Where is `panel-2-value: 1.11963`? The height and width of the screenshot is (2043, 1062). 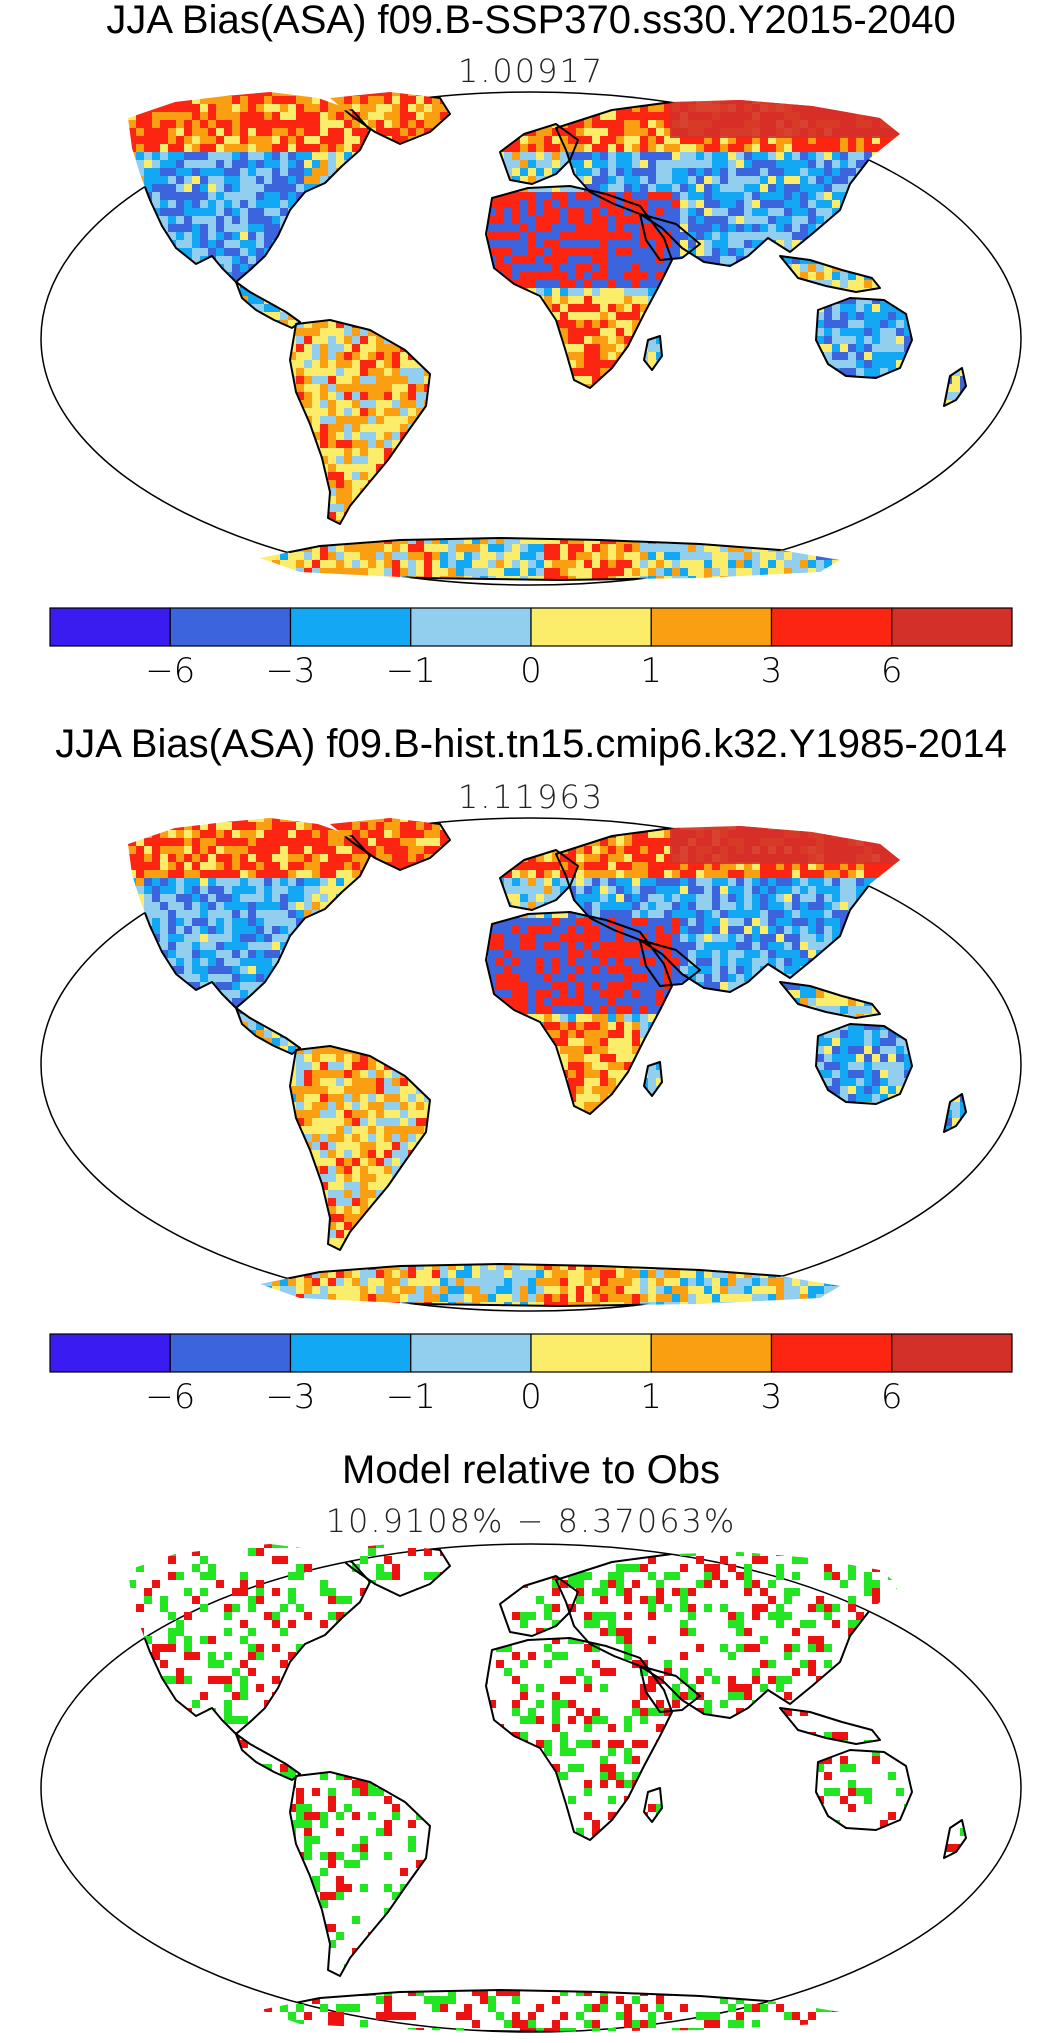 panel-2-value: 1.11963 is located at coordinates (531, 797).